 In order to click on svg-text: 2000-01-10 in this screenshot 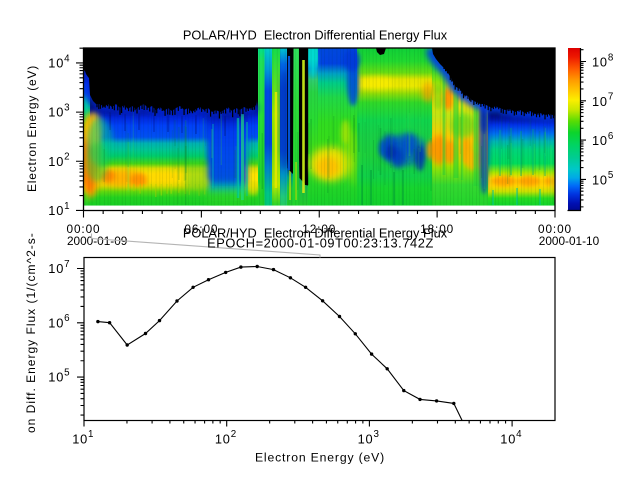, I will do `click(569, 241)`.